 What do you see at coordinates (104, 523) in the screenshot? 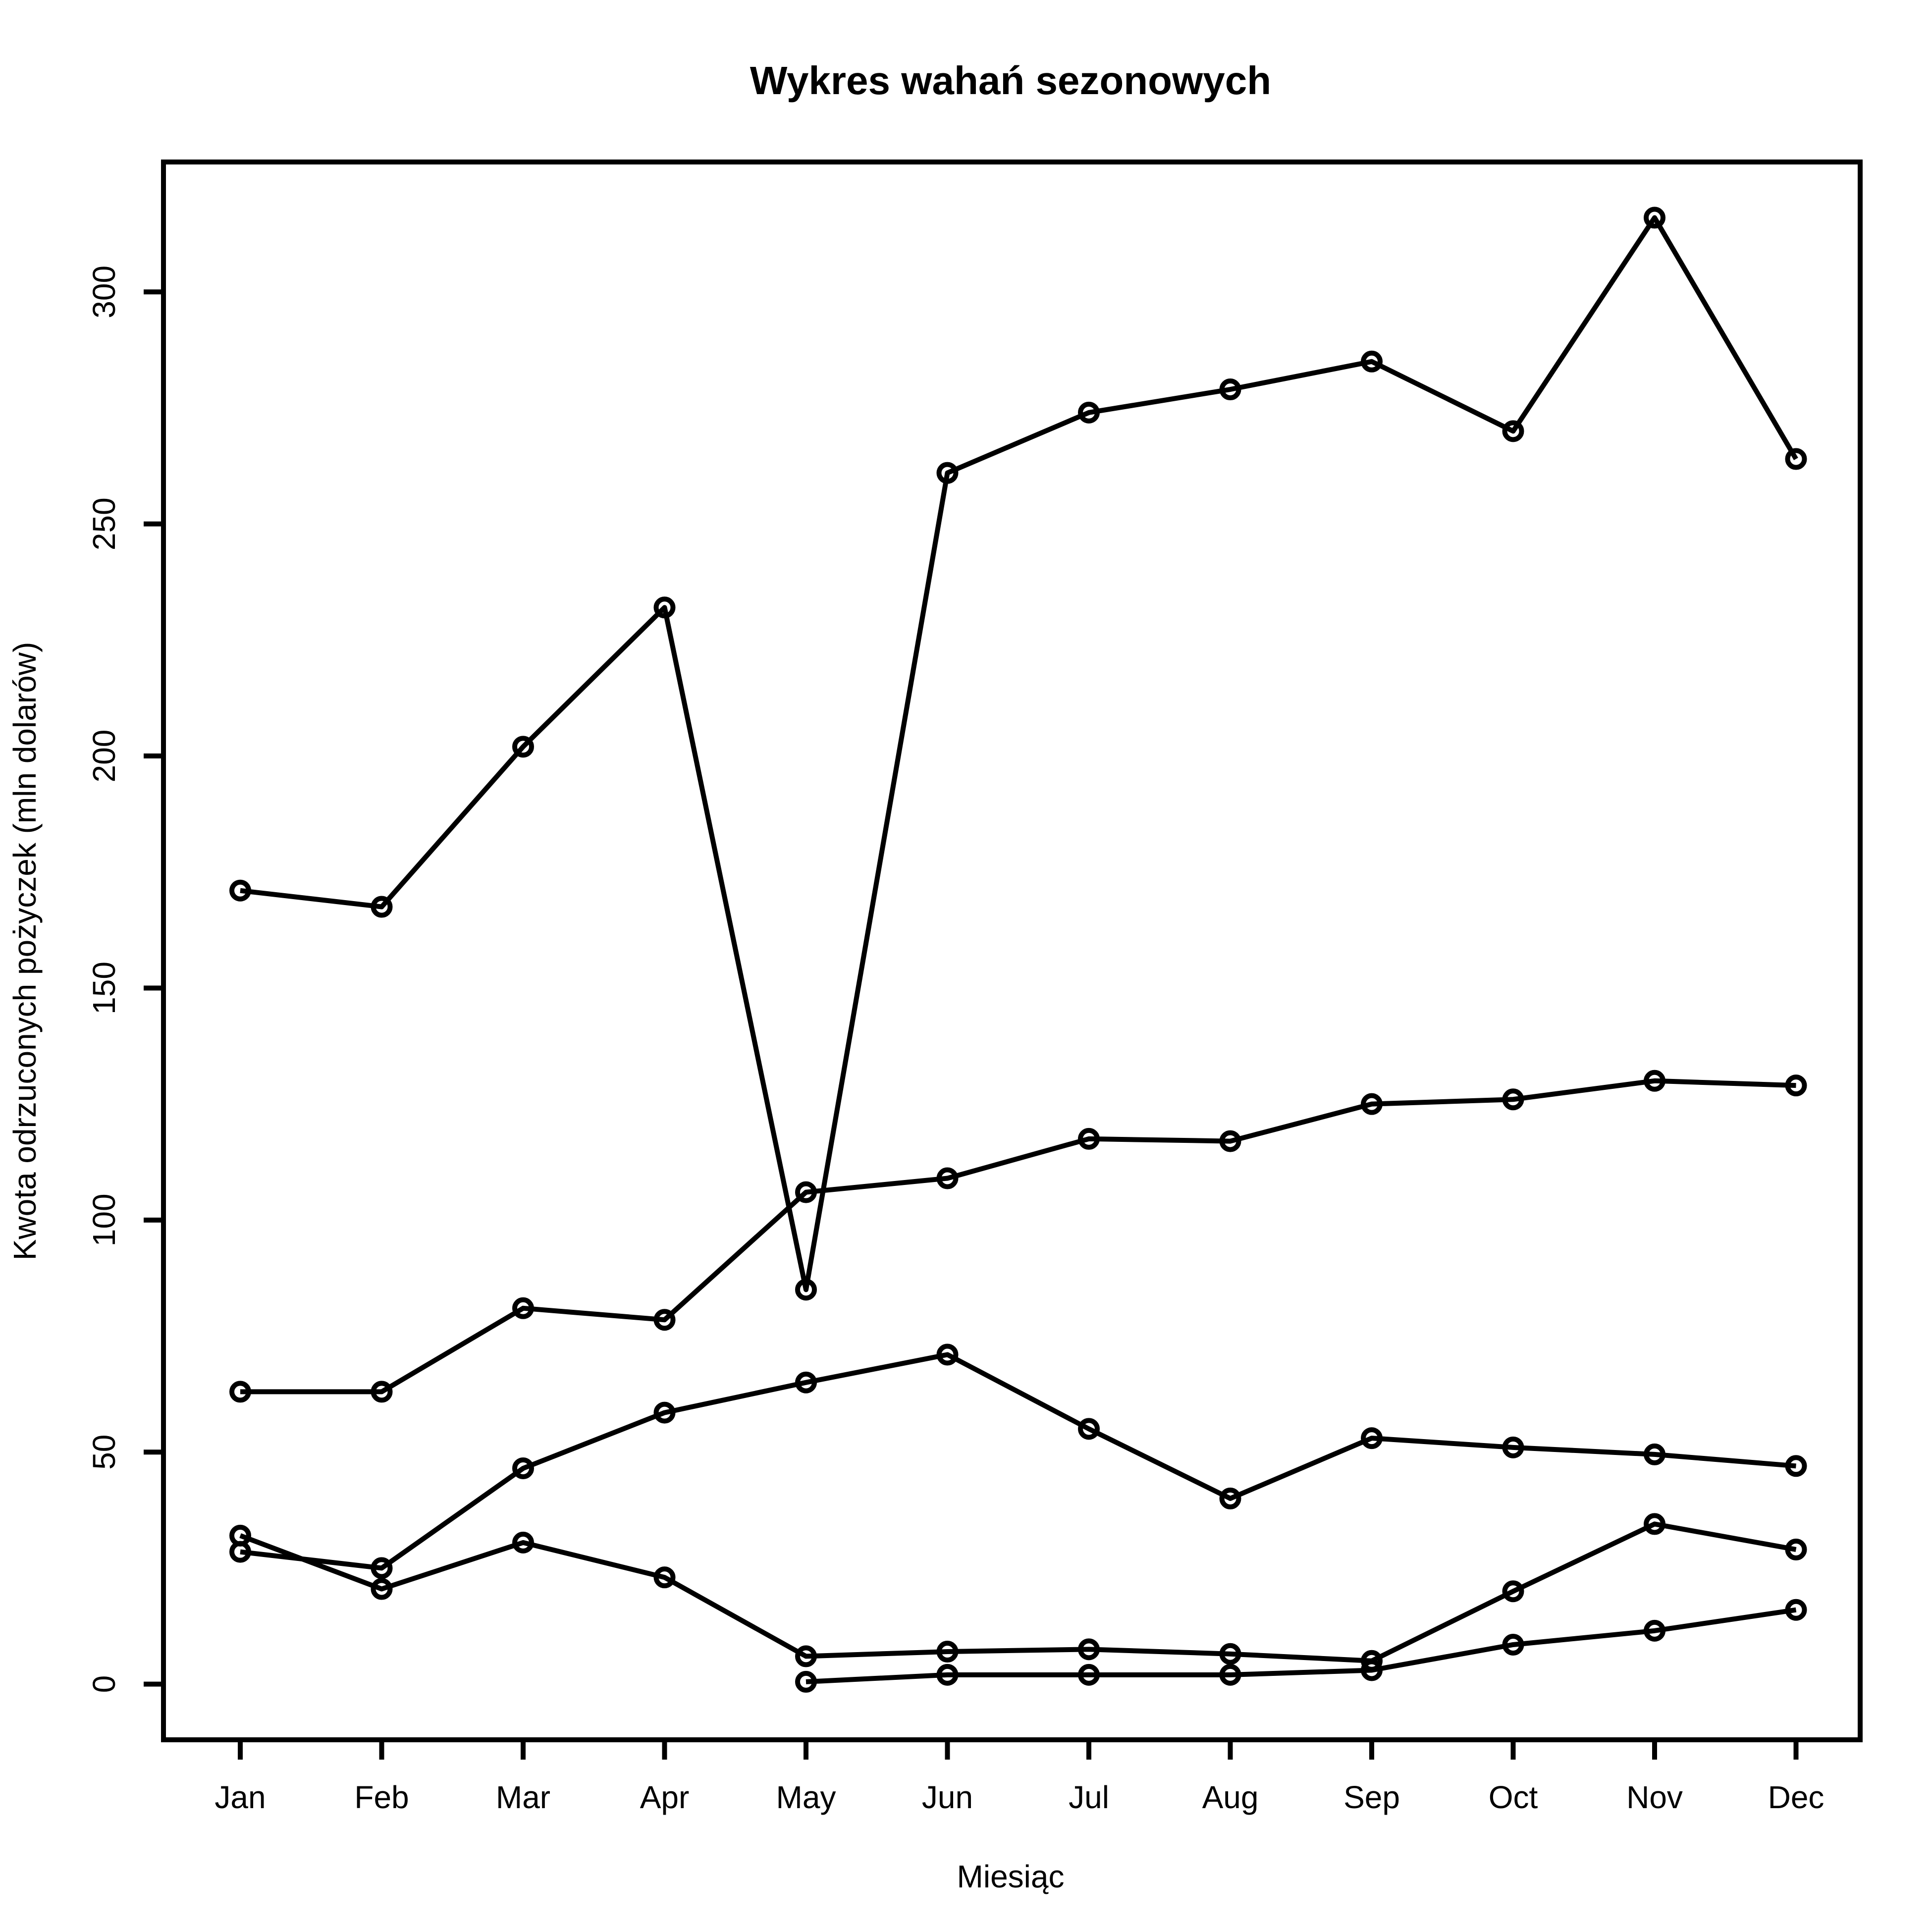
I see `y-tick-label: 250` at bounding box center [104, 523].